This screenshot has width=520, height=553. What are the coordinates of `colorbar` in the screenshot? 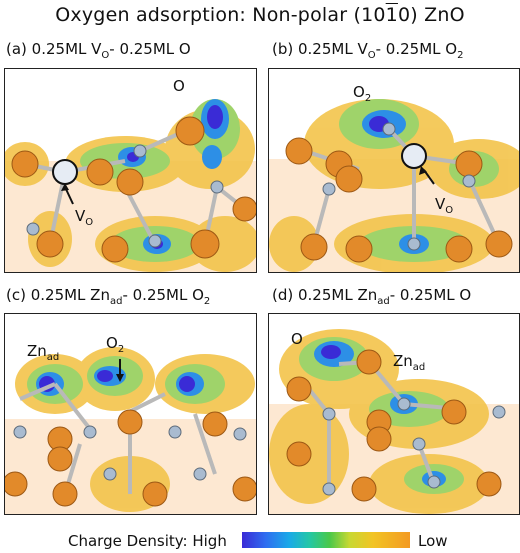 It's located at (326, 540).